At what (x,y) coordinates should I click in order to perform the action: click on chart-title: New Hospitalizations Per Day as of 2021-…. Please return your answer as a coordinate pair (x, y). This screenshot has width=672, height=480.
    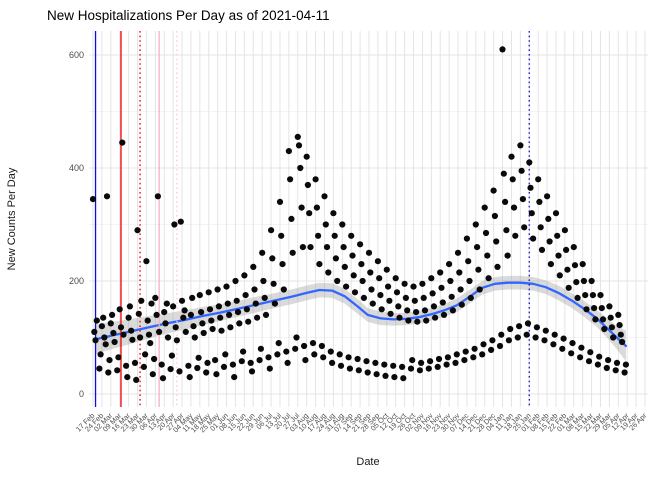
    Looking at the image, I should click on (188, 15).